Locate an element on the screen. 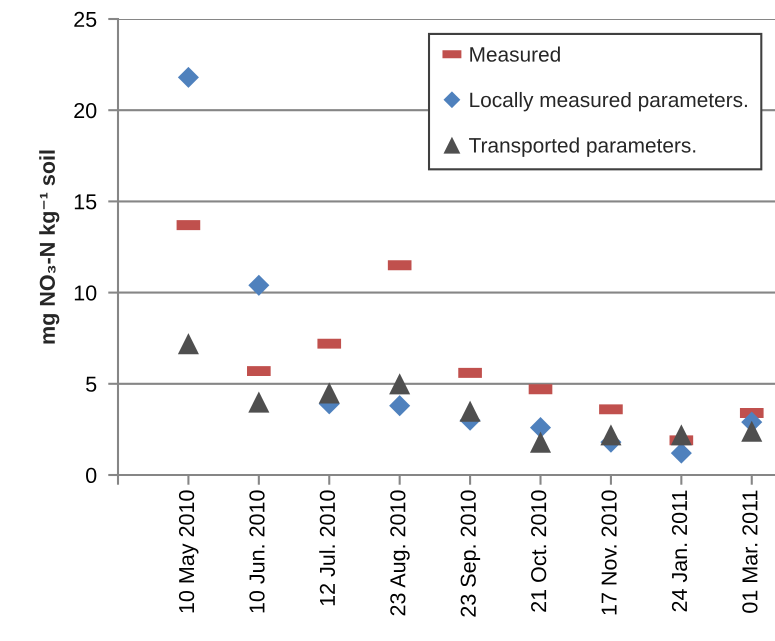  y-tick-label: 25 is located at coordinates (85, 20).